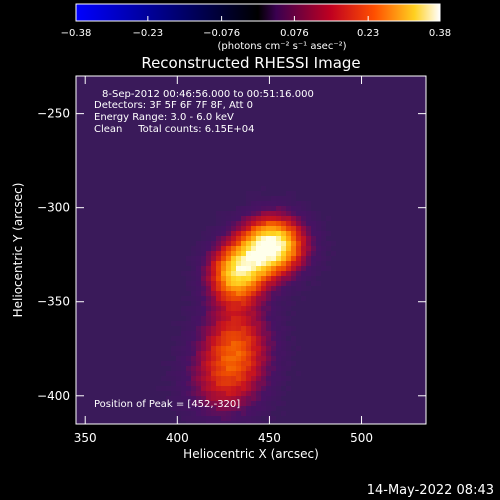  Describe the element at coordinates (164, 117) in the screenshot. I see `info-energy-range: Energy Range: 3.0 - 6.0 keV` at that location.